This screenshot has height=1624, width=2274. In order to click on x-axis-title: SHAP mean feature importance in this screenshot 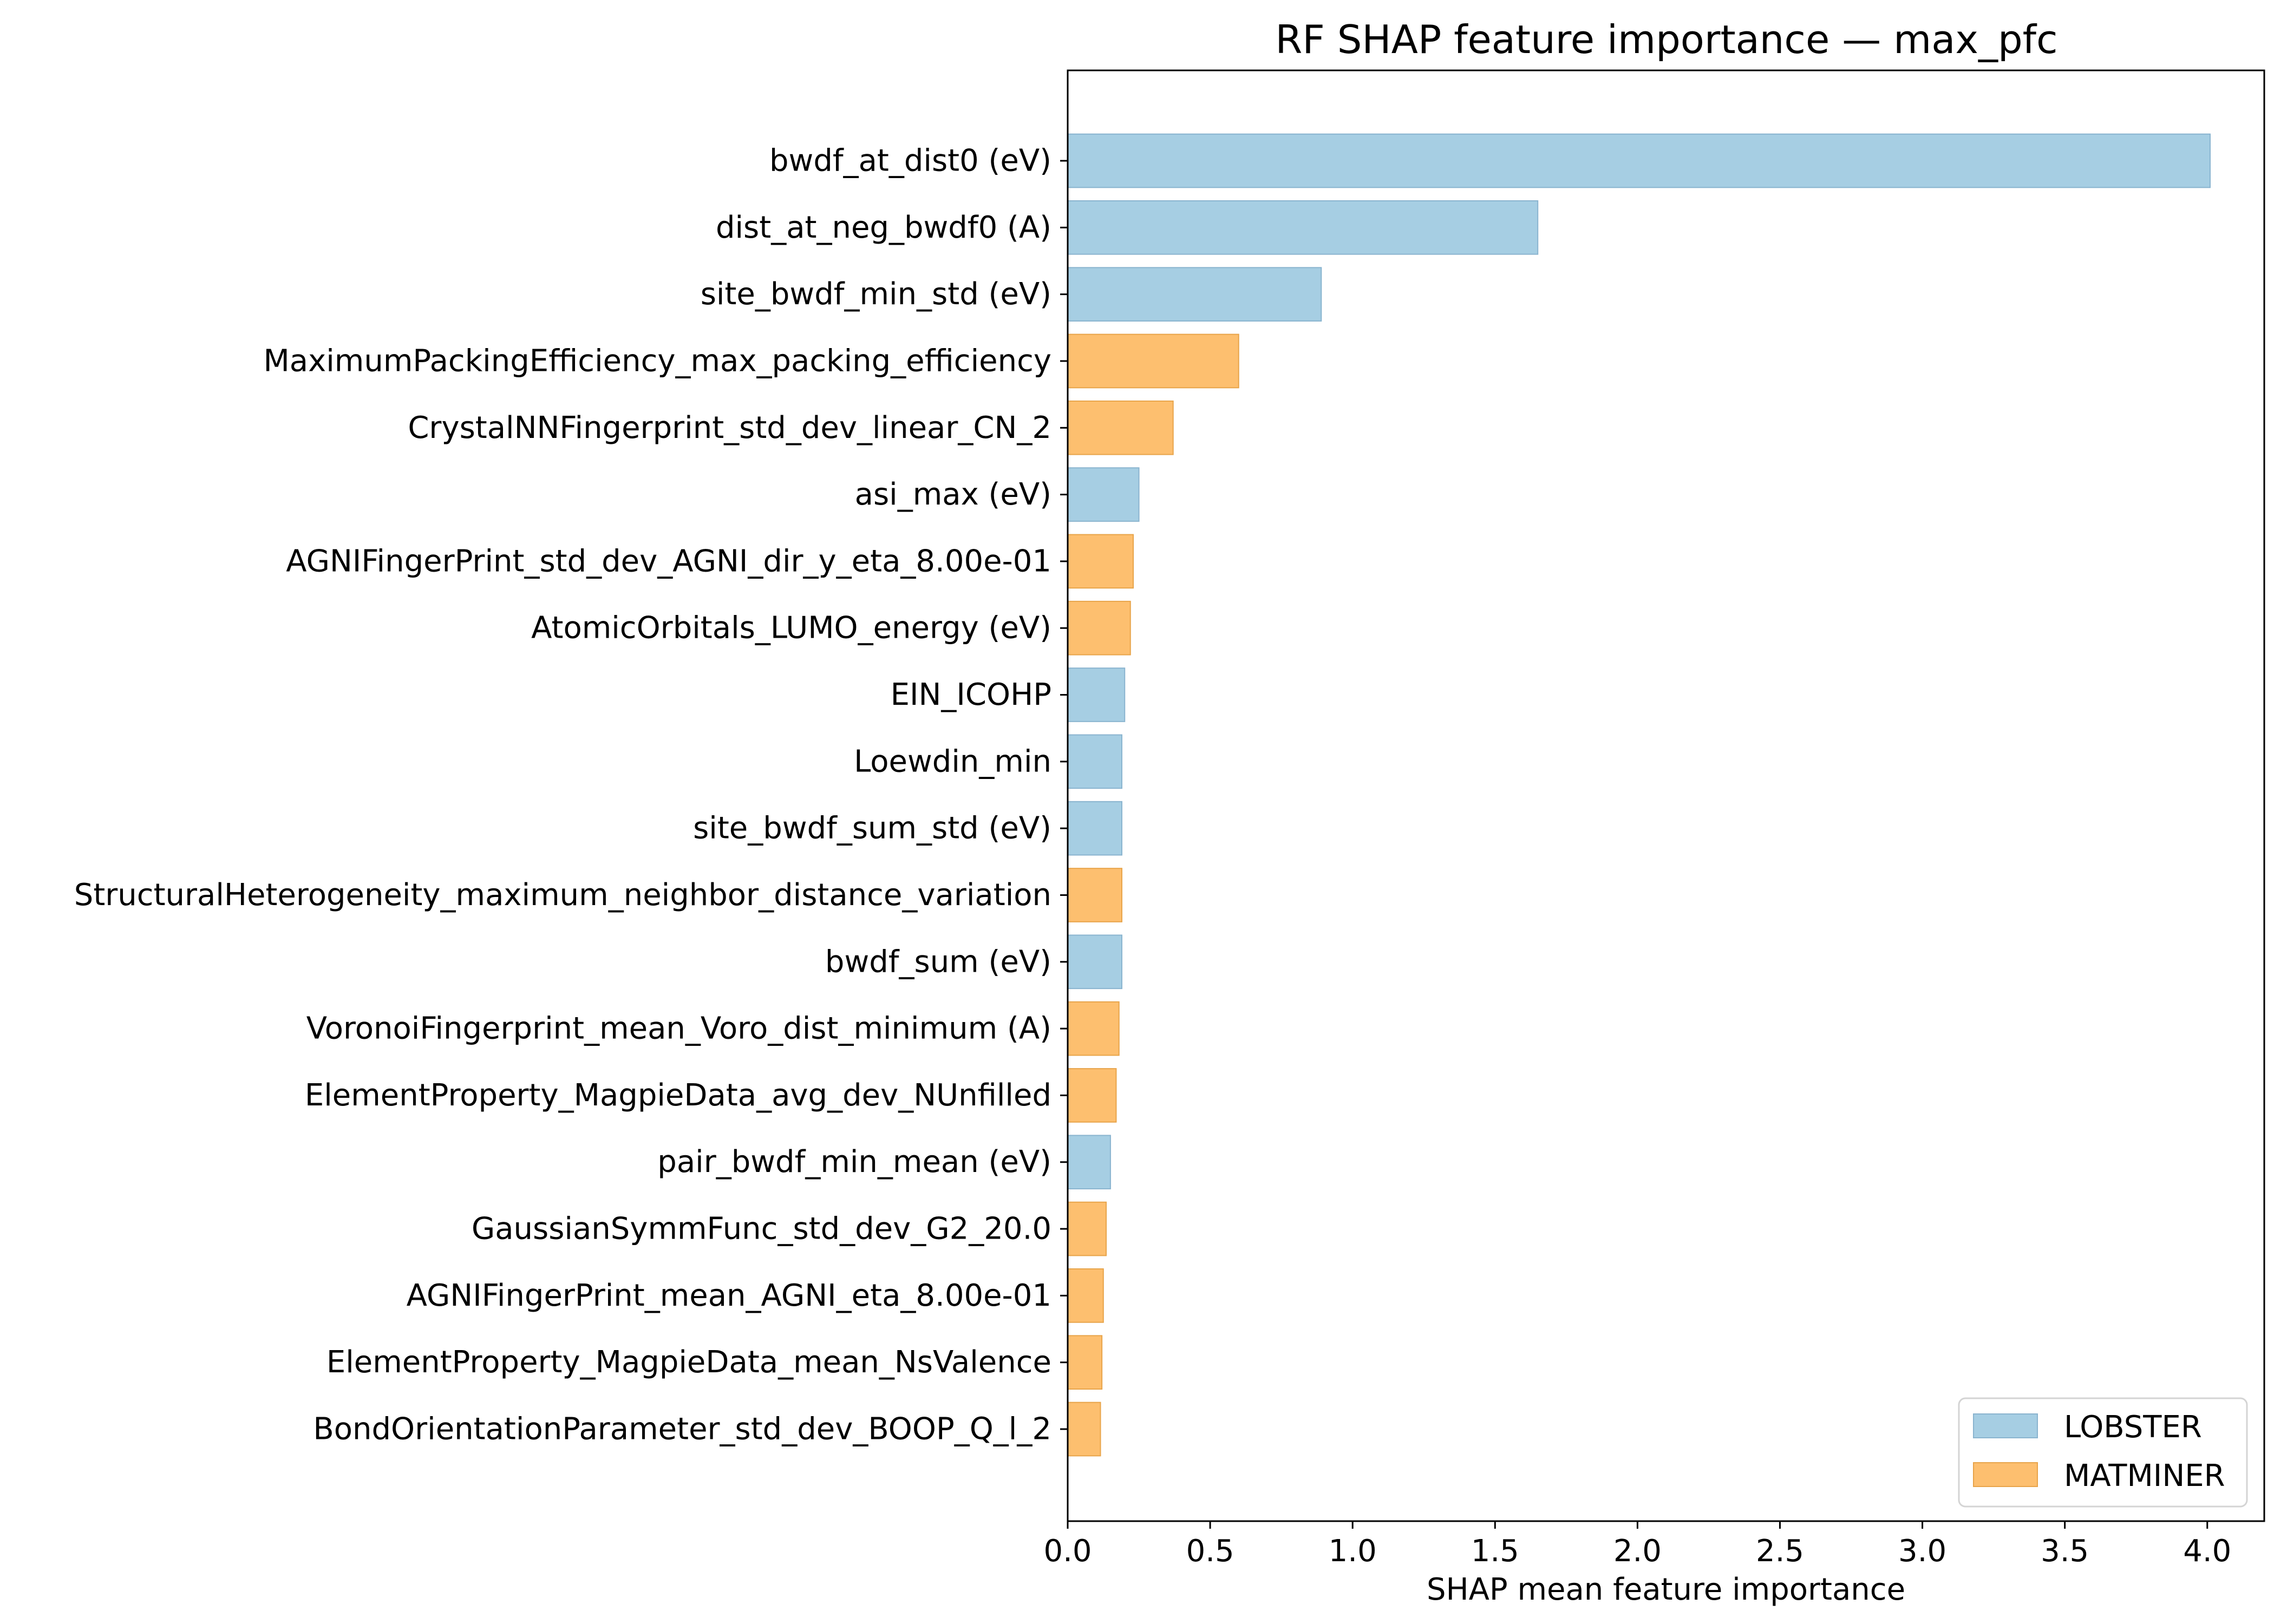, I will do `click(1666, 1589)`.